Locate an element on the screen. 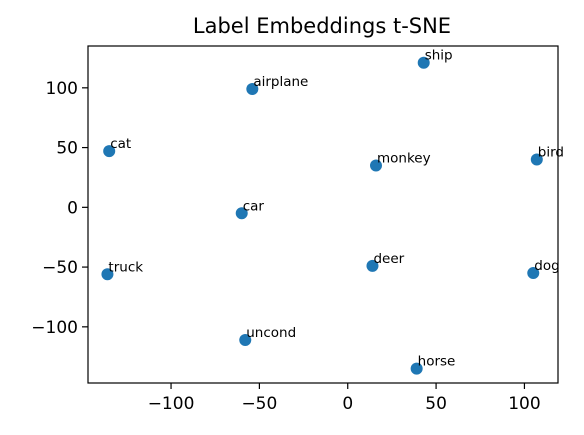 The height and width of the screenshot is (435, 584). y-tick-label: 50 is located at coordinates (67, 149).